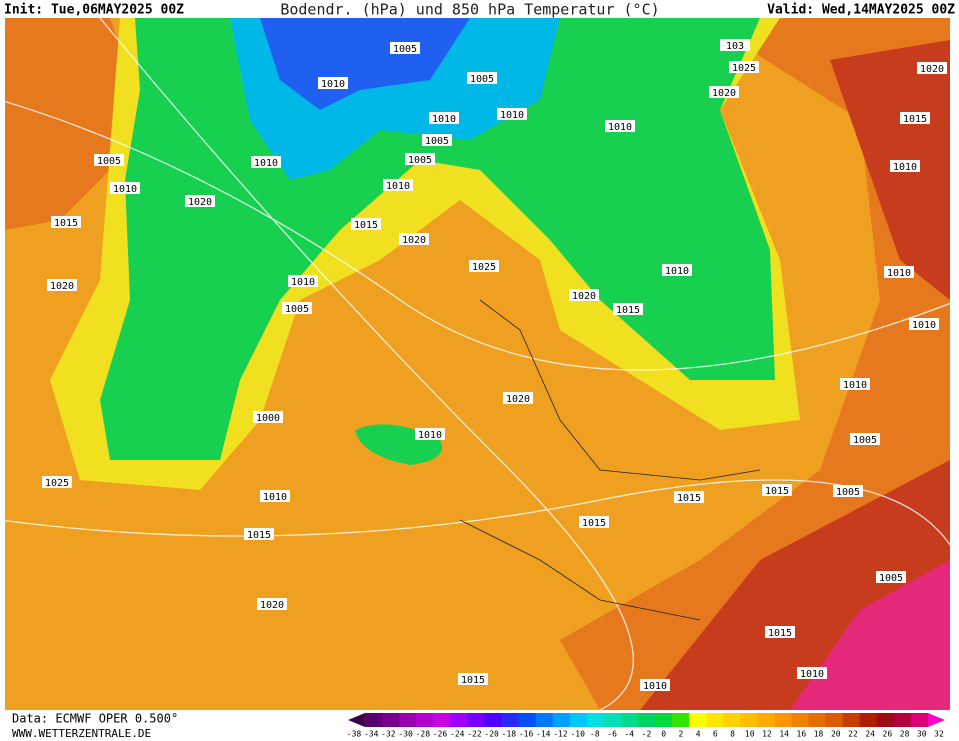 The height and width of the screenshot is (741, 959). Describe the element at coordinates (388, 734) in the screenshot. I see `colorbar-label: -32` at that location.